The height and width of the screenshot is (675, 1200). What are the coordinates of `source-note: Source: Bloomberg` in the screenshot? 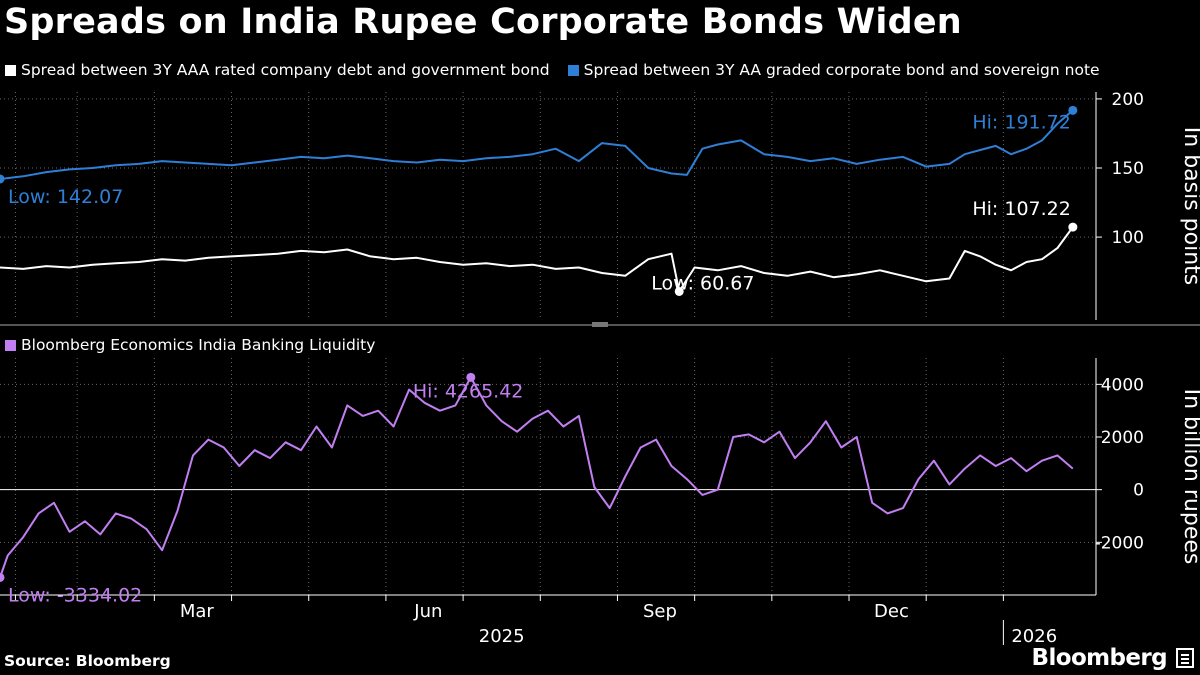 It's located at (87, 661).